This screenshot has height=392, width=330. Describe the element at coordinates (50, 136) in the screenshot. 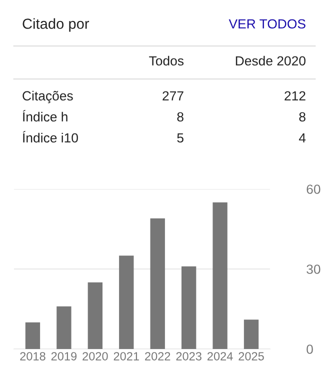

I see `text: Índice i10` at that location.